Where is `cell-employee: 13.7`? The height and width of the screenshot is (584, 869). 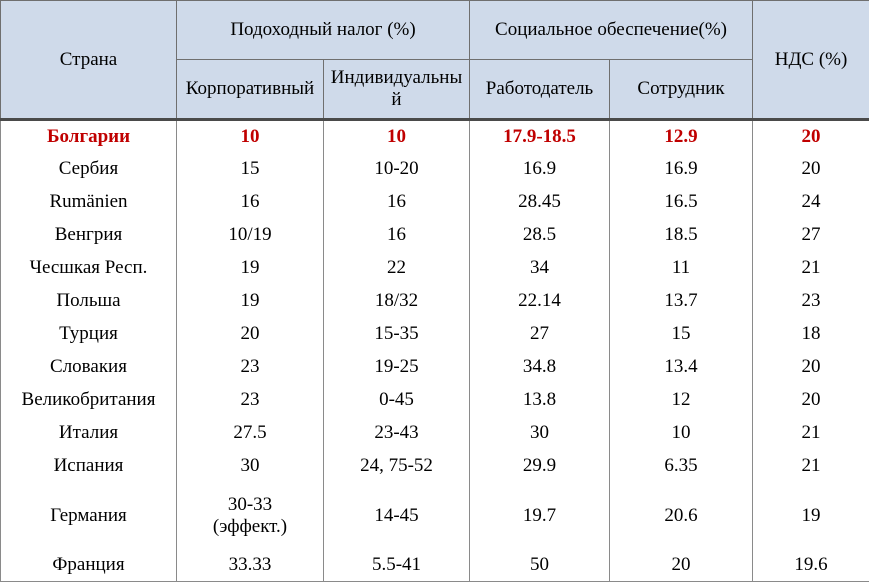 cell-employee: 13.7 is located at coordinates (681, 301).